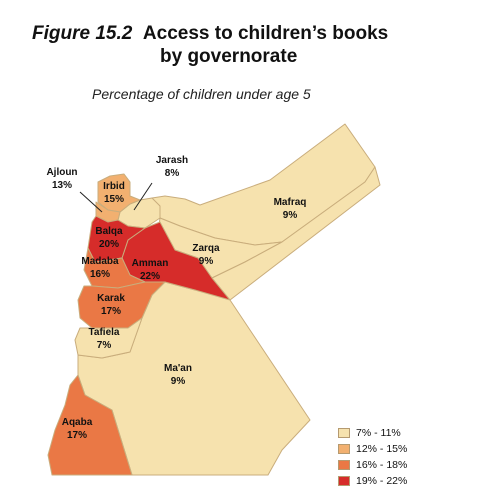  I want to click on legend-label: 19% - 22%, so click(382, 481).